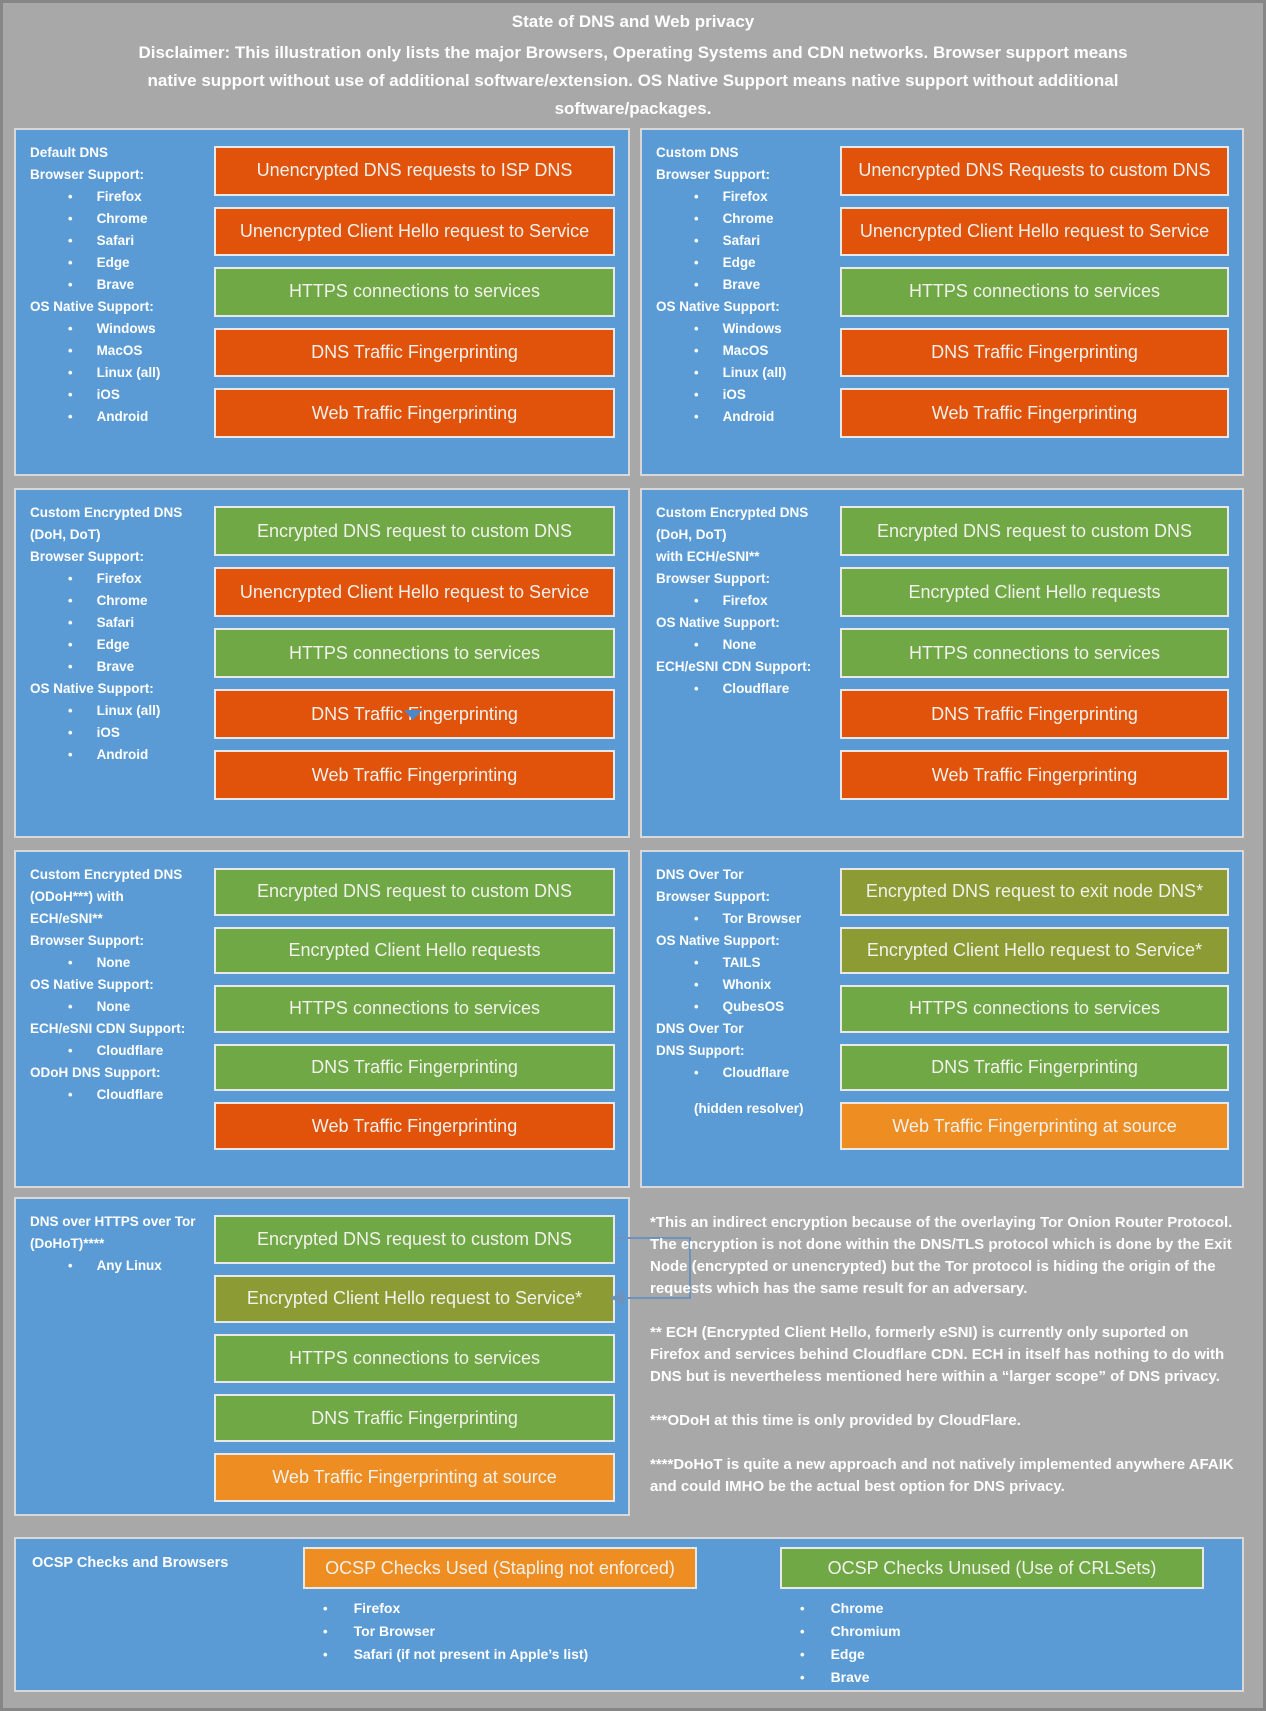  I want to click on privacy-bar-green: Encrypted Client Hello requests, so click(414, 950).